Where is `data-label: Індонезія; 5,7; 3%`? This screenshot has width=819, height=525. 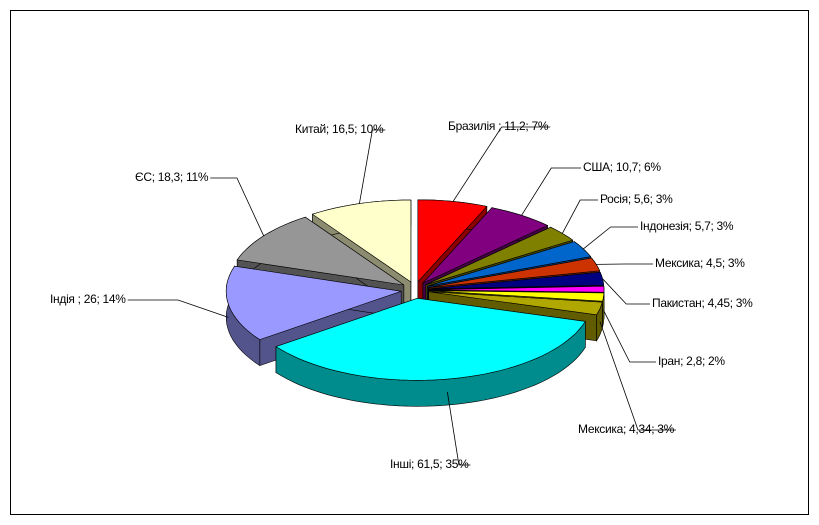
data-label: Індонезія; 5,7; 3% is located at coordinates (687, 226).